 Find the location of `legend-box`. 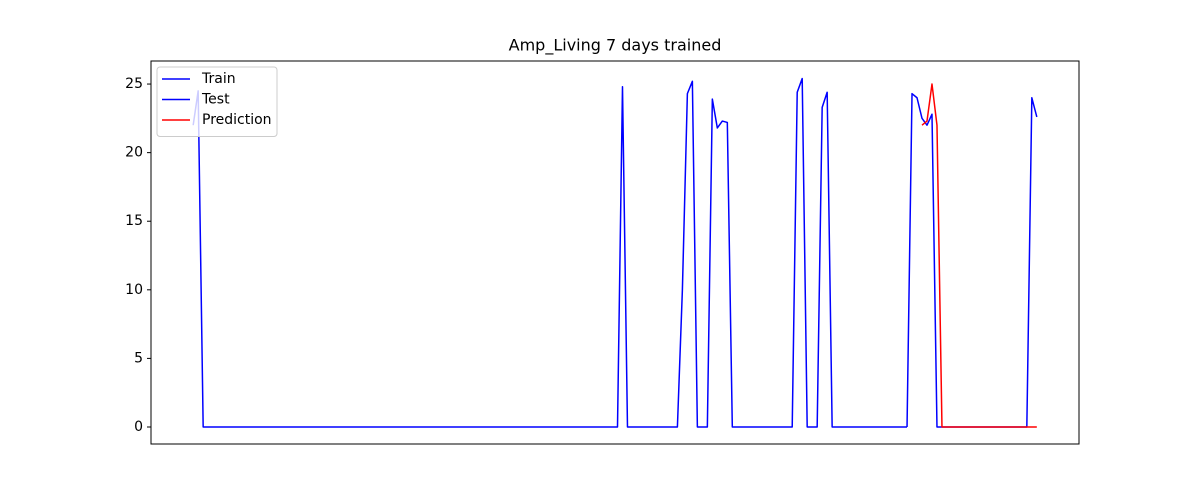

legend-box is located at coordinates (217, 101).